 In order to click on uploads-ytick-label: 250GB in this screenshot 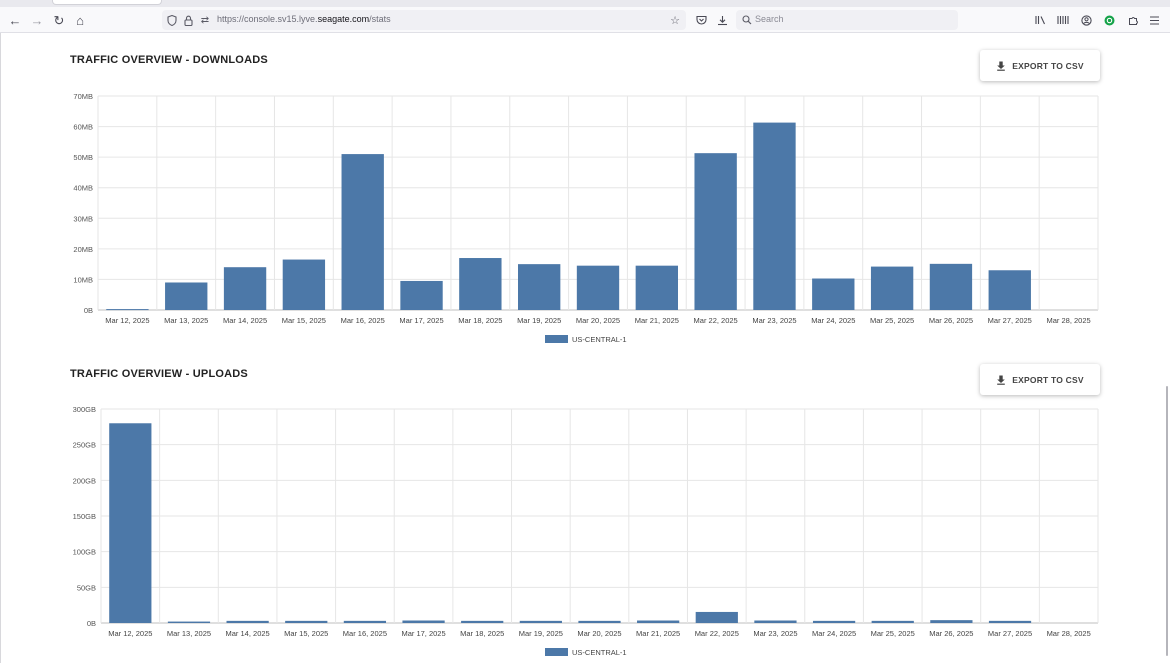, I will do `click(84, 445)`.